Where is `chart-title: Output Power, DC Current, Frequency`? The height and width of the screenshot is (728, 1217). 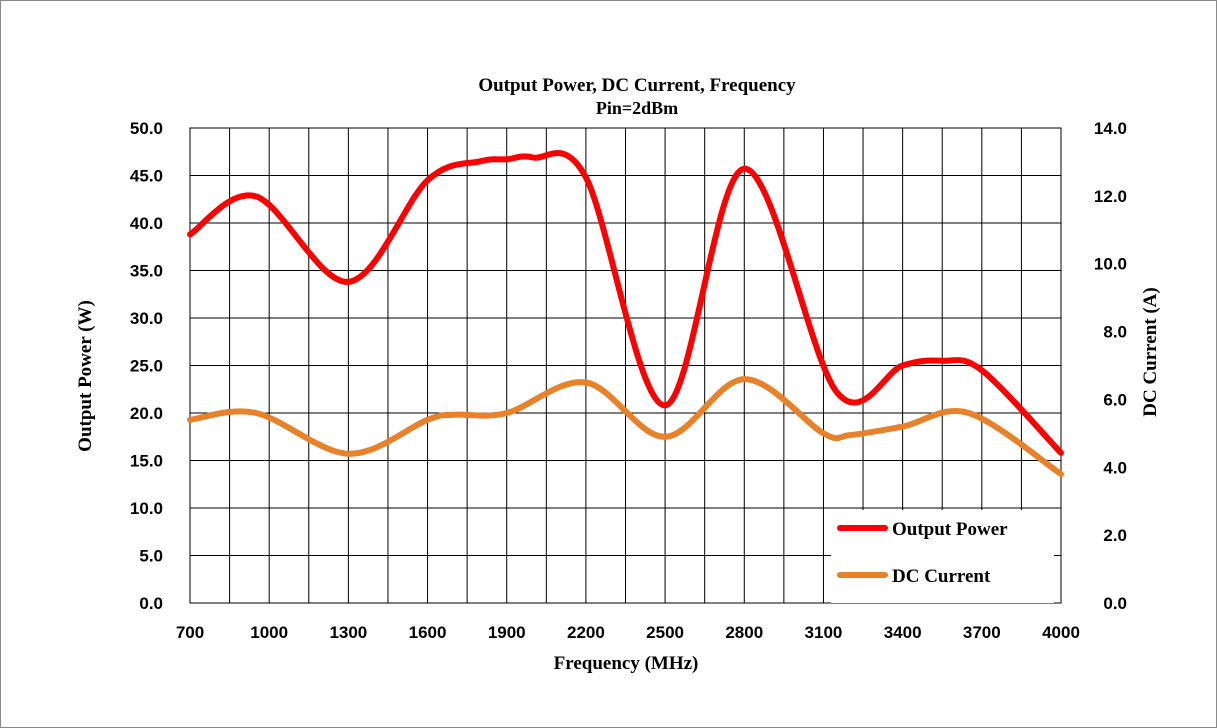
chart-title: Output Power, DC Current, Frequency is located at coordinates (637, 85).